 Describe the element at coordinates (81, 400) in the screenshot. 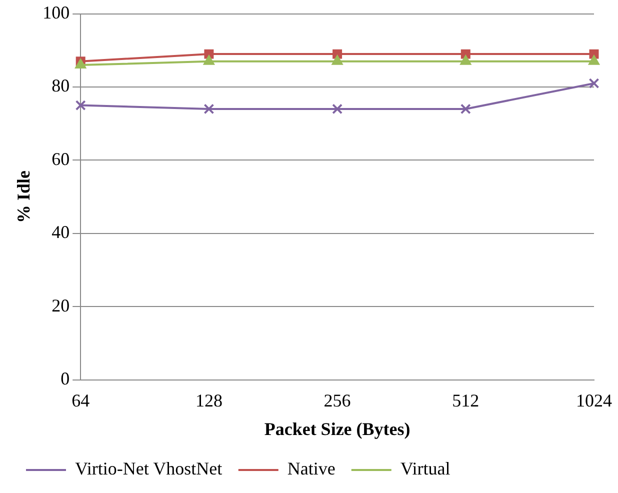

I see `x-tick-label: 64` at that location.